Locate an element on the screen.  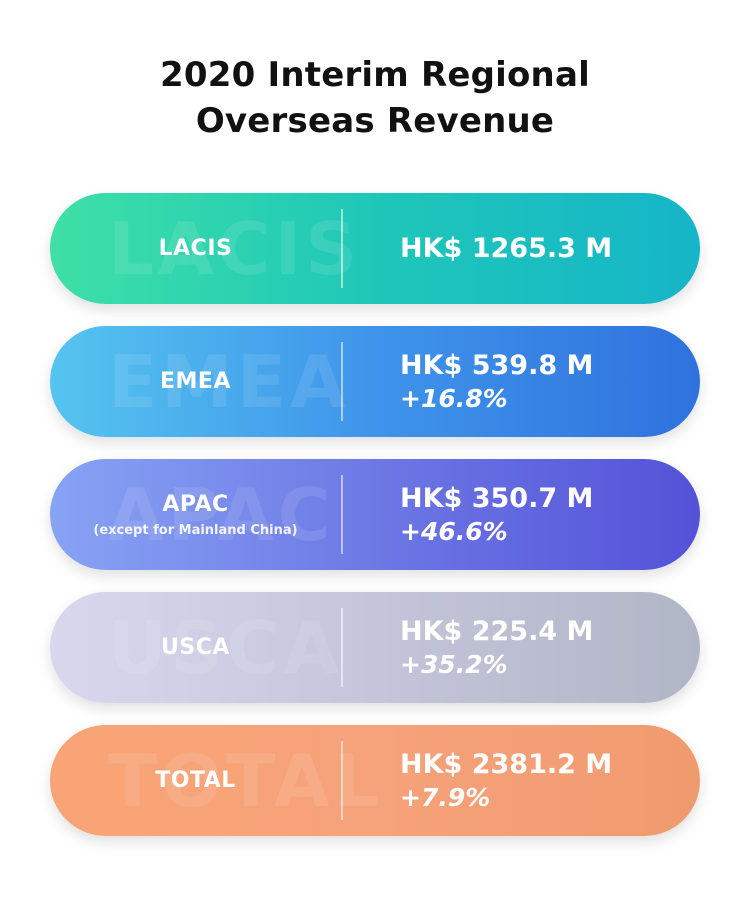
revenue-amount: HK$ 1265.3 M is located at coordinates (506, 248).